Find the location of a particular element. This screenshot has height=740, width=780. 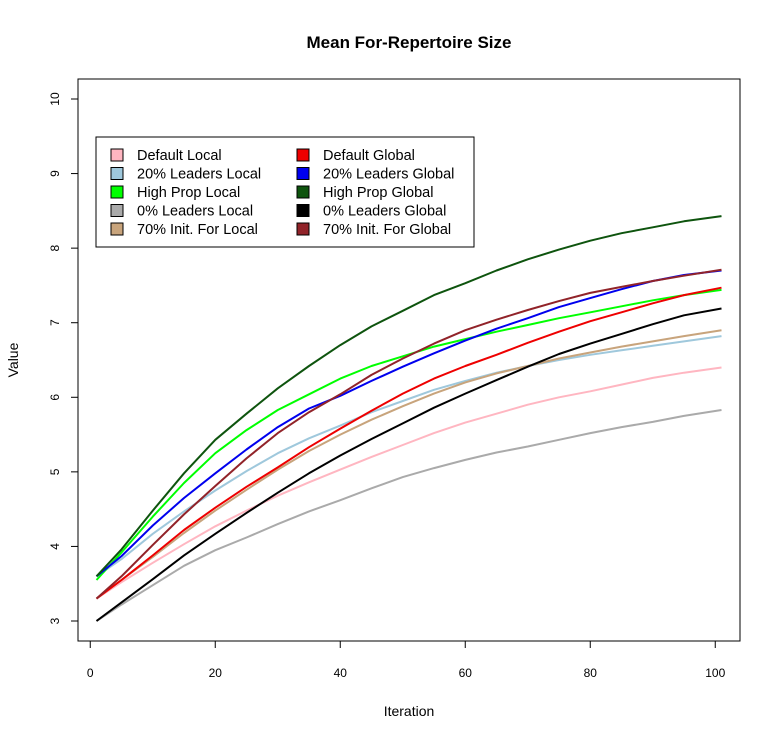

y-tick-label: 8 is located at coordinates (55, 247).